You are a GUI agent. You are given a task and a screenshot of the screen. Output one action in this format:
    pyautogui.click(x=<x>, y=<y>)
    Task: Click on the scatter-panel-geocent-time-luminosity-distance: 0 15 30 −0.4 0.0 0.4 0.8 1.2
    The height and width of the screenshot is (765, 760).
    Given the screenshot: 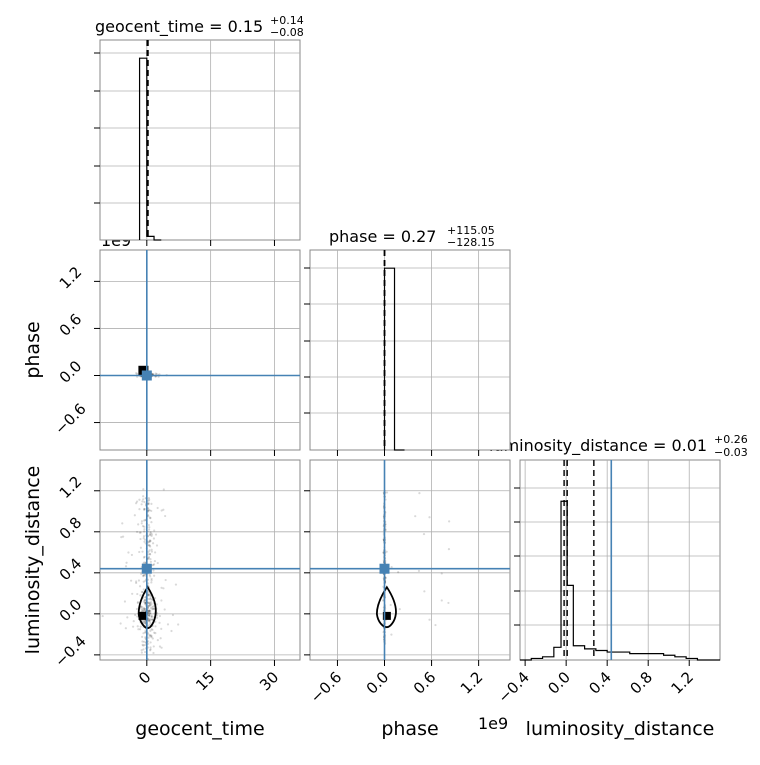 What is the action you would take?
    pyautogui.click(x=176, y=576)
    